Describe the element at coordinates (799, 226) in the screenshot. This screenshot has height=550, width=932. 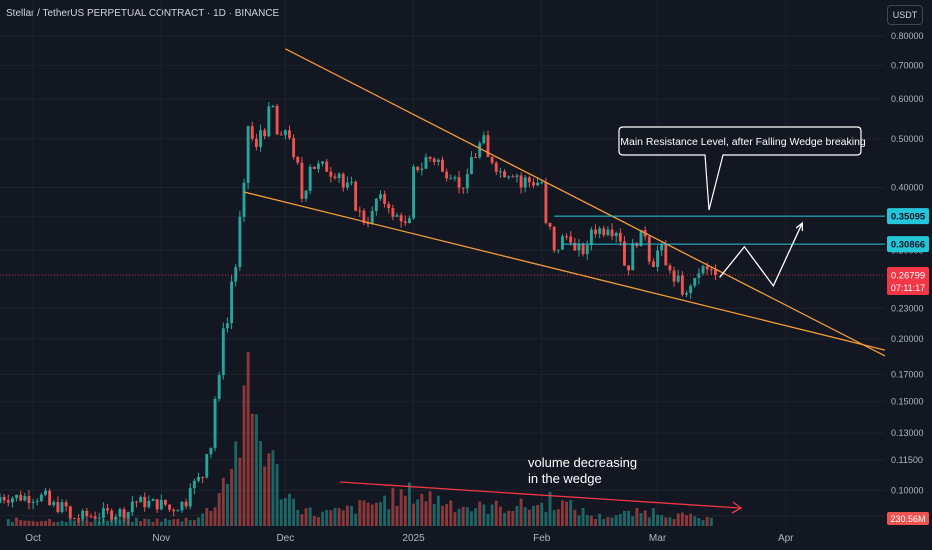
I see `projection-arrowhead` at that location.